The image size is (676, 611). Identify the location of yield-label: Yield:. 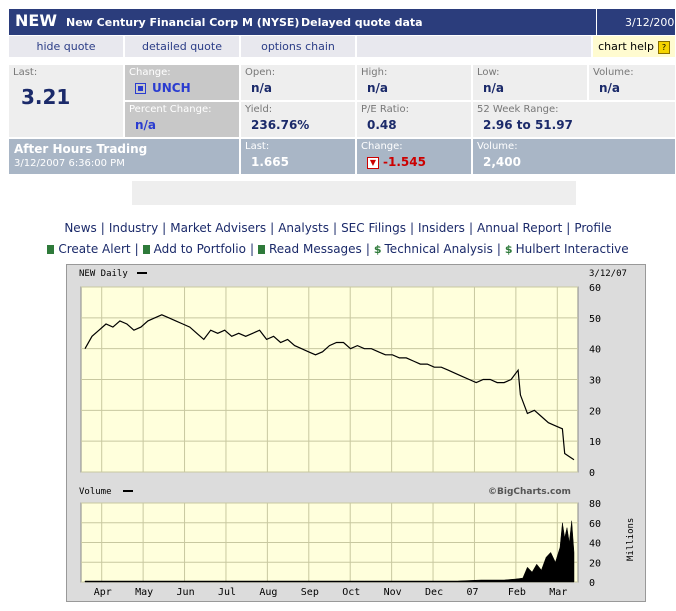
(259, 109).